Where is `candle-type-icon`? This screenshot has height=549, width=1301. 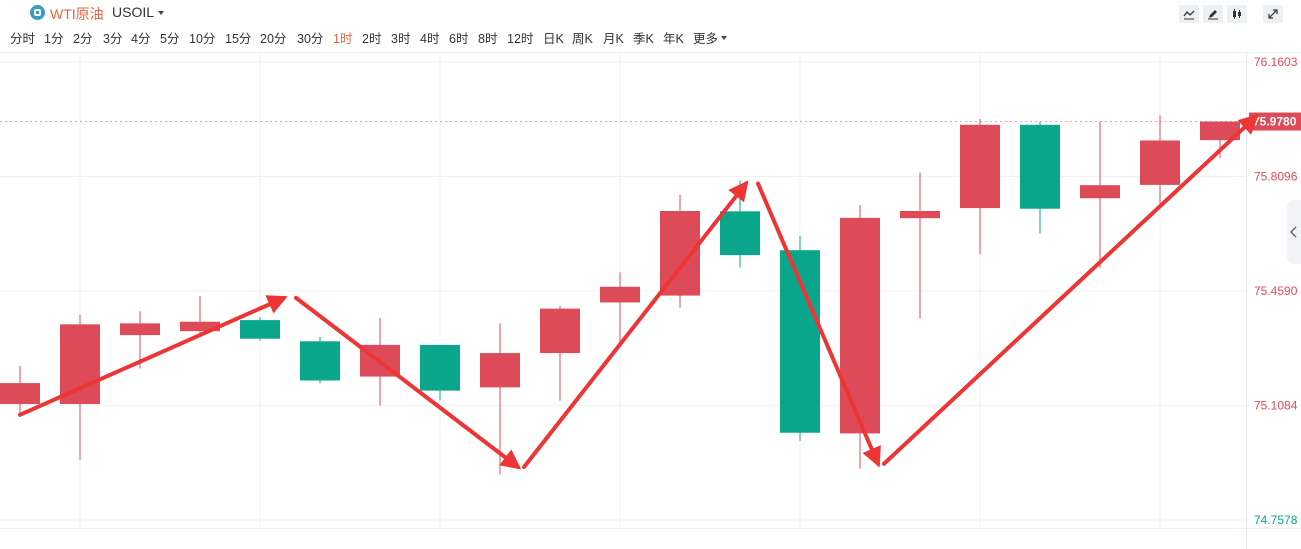 candle-type-icon is located at coordinates (1237, 14).